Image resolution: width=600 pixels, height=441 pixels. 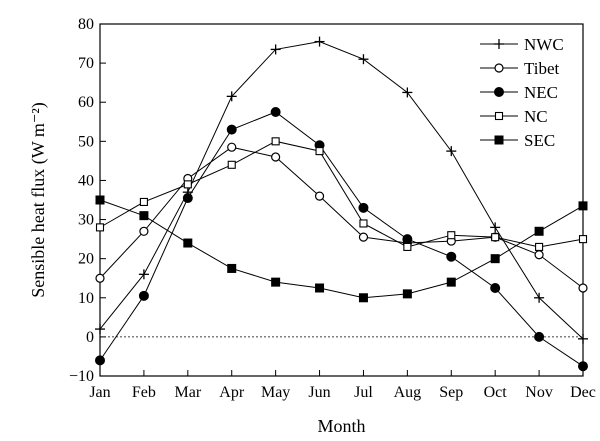 I want to click on legend-label: NWC, so click(x=544, y=44).